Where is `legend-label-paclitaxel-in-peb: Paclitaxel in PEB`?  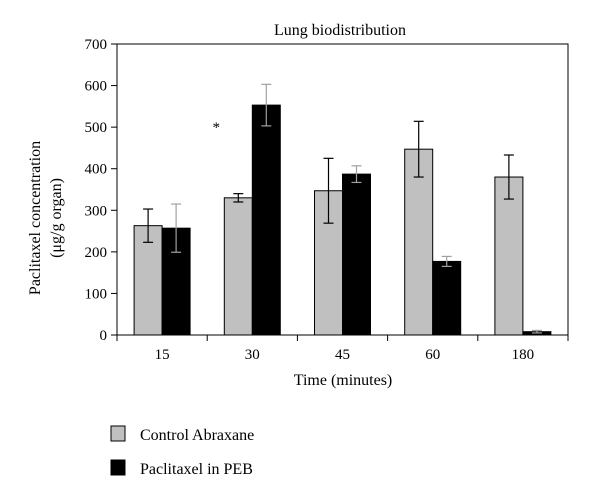
legend-label-paclitaxel-in-peb: Paclitaxel in PEB is located at coordinates (196, 469).